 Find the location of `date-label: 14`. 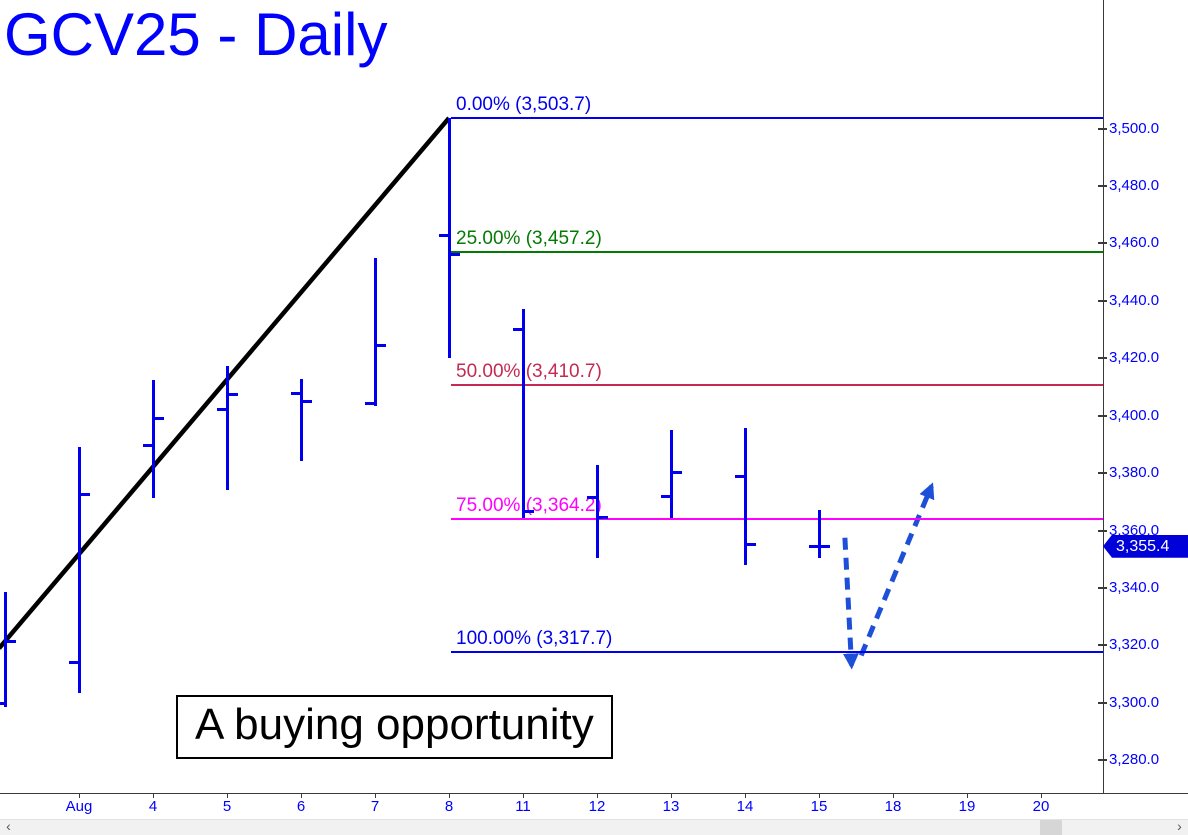

date-label: 14 is located at coordinates (745, 806).